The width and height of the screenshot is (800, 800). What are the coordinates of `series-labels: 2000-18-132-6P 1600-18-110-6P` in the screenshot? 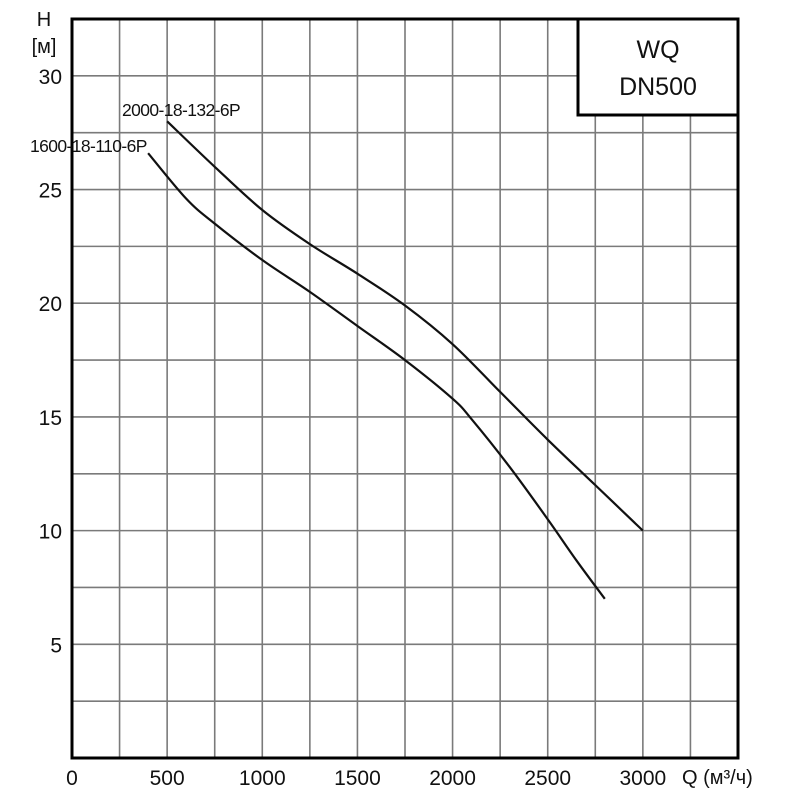 It's located at (135, 128).